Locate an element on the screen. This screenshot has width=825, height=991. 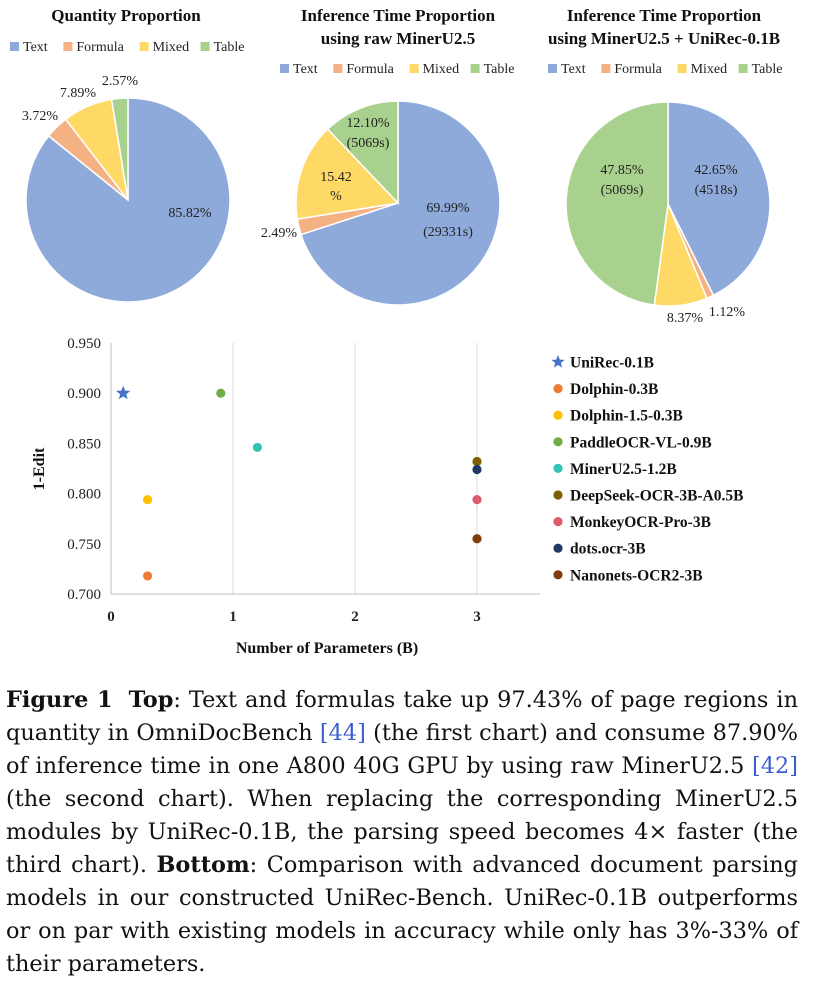
pie3-legend-formula: Formula is located at coordinates (638, 69).